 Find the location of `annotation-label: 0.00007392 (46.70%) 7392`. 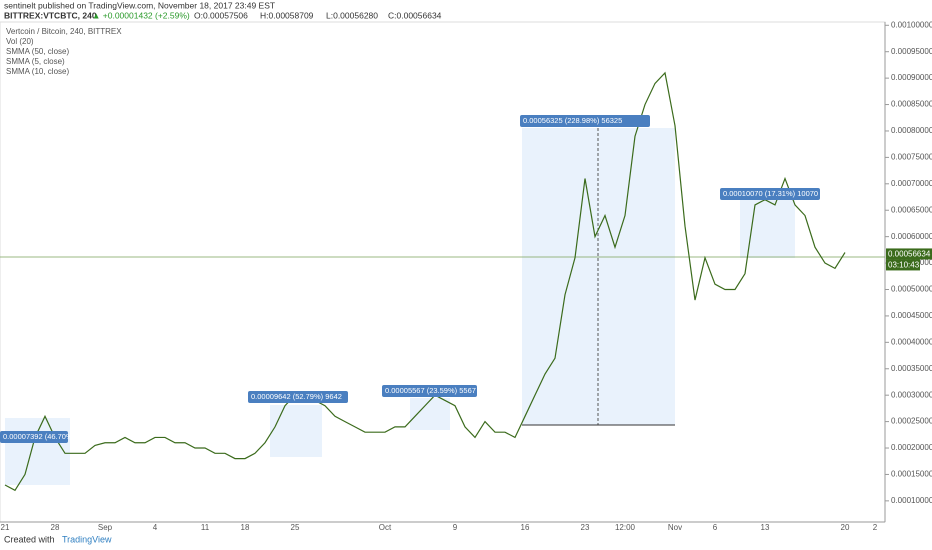

annotation-label: 0.00007392 (46.70%) 7392 is located at coordinates (48, 436).